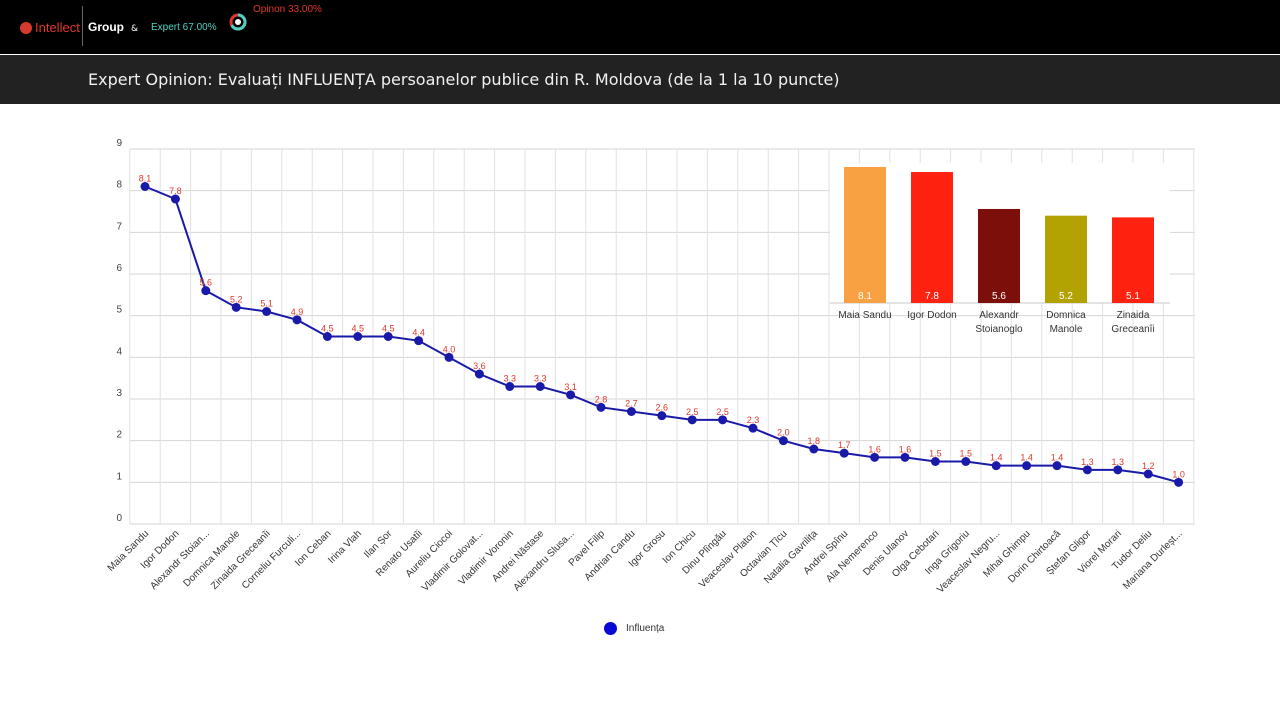 The height and width of the screenshot is (720, 1280). I want to click on logo-gear-icon, so click(26, 27).